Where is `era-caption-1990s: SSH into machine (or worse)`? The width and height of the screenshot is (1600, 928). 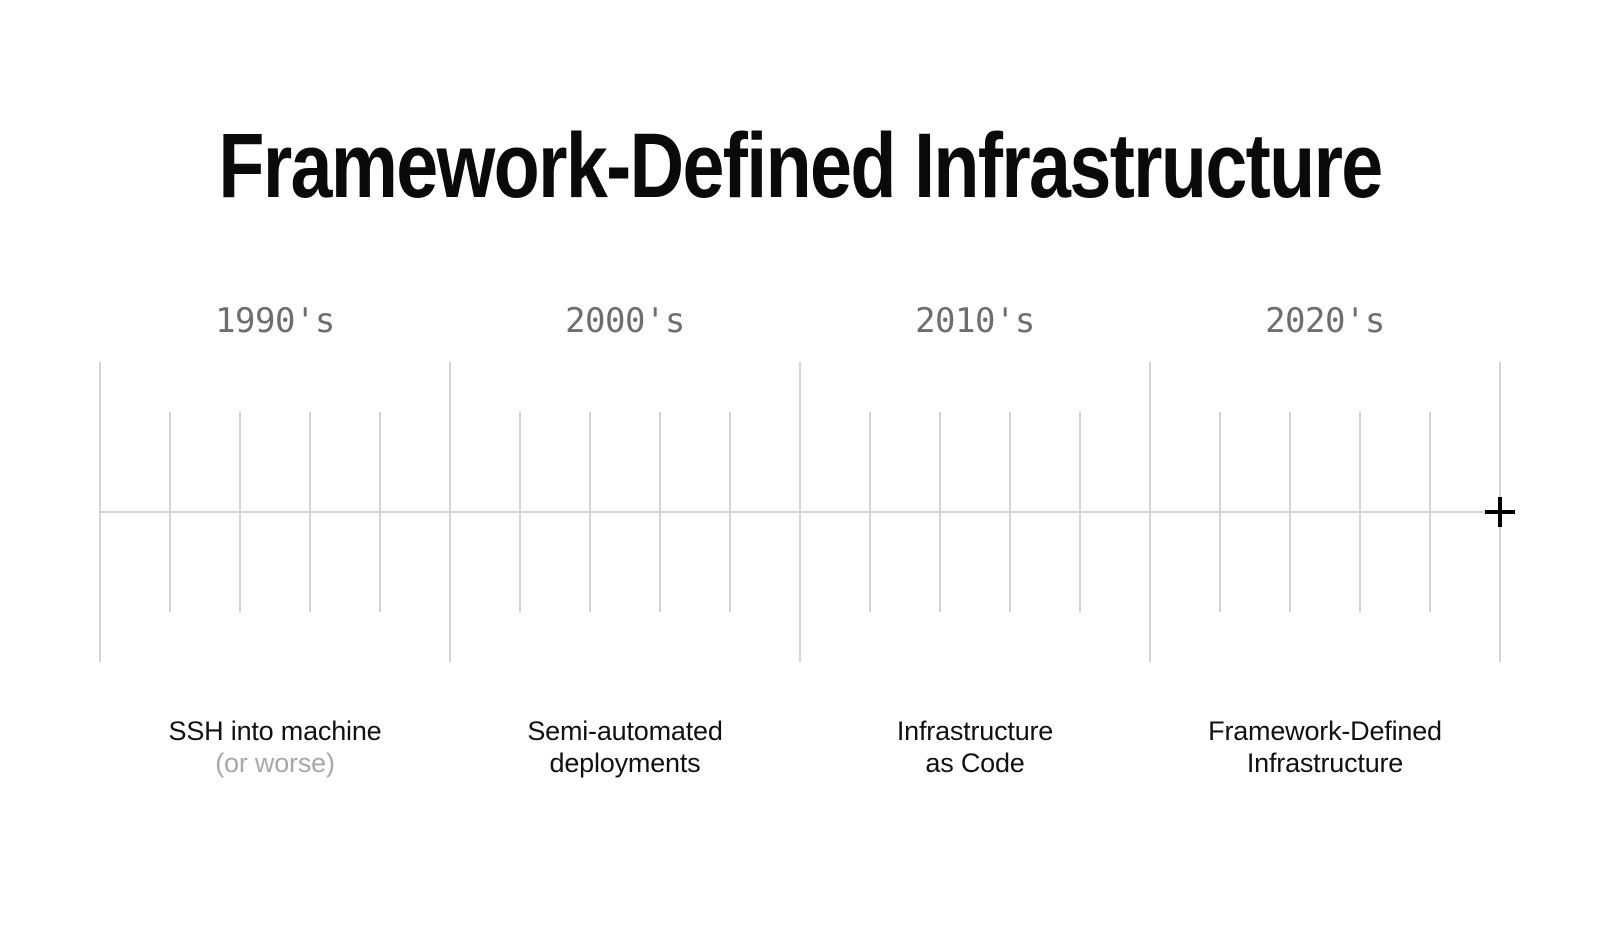 era-caption-1990s: SSH into machine (or worse) is located at coordinates (275, 747).